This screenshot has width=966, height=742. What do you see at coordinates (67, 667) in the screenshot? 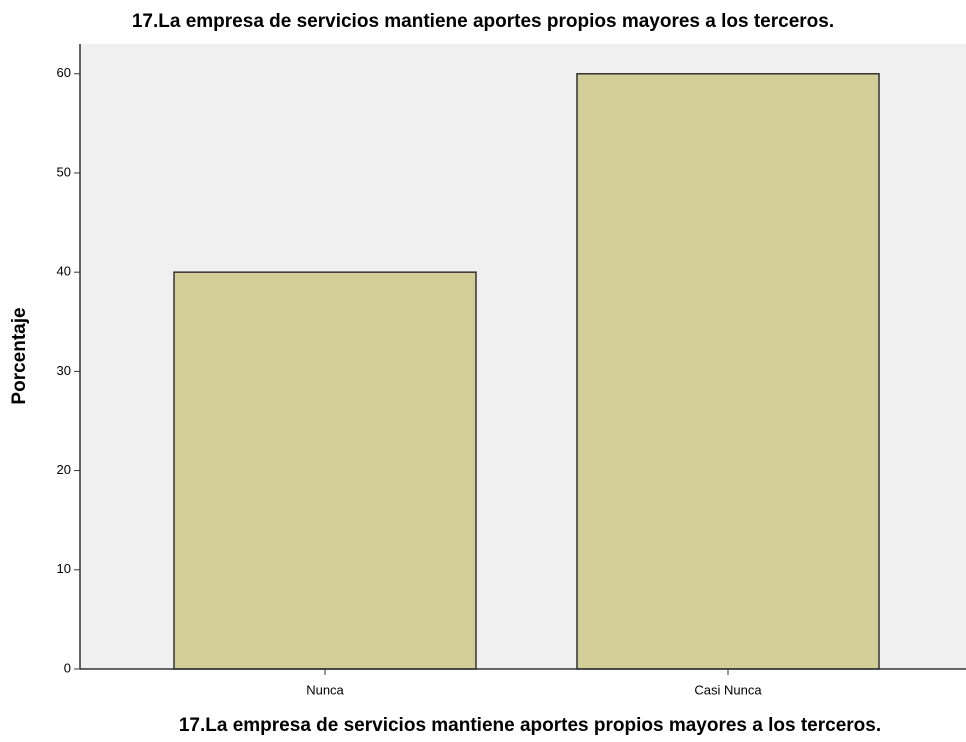
I see `y-tick-label: 0` at bounding box center [67, 667].